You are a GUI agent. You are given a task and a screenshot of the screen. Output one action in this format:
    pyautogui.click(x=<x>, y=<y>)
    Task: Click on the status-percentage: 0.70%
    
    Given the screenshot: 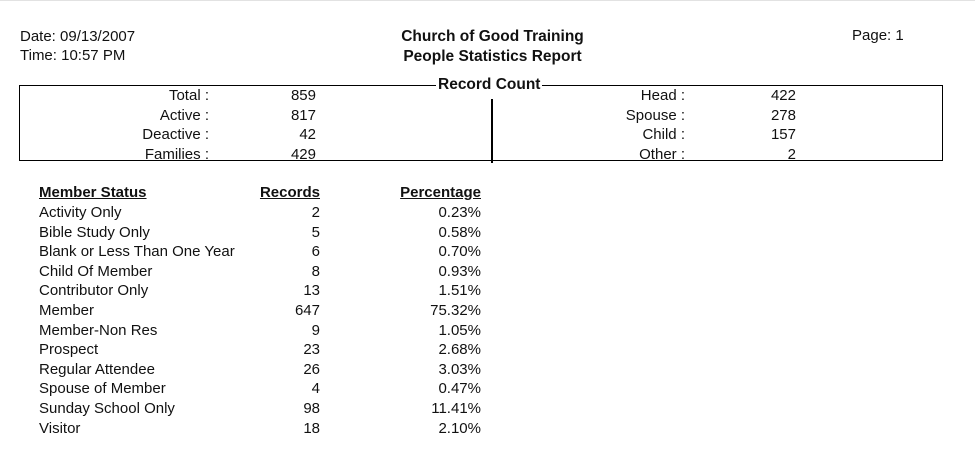 What is the action you would take?
    pyautogui.click(x=459, y=252)
    